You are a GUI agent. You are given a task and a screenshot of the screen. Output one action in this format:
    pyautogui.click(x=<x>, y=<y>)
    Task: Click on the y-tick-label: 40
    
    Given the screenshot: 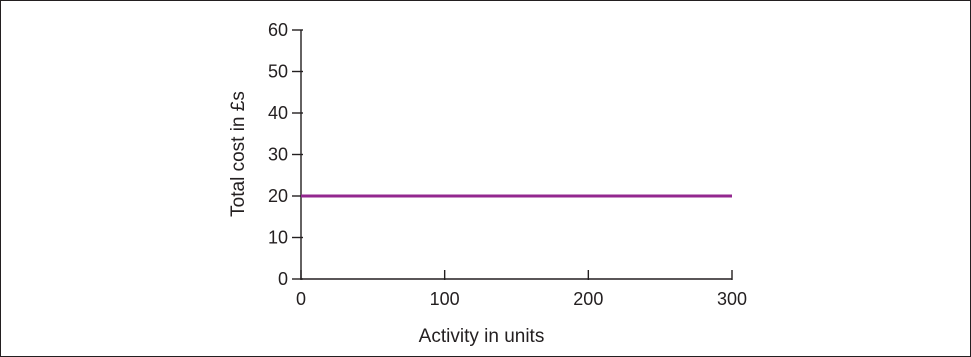 What is the action you would take?
    pyautogui.click(x=278, y=113)
    